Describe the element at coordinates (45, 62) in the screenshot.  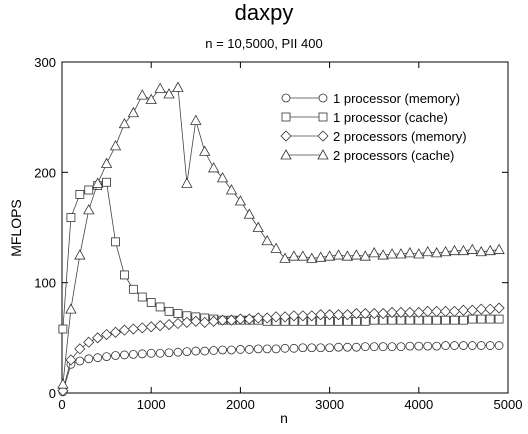
I see `y-tick-label-3: 300` at that location.